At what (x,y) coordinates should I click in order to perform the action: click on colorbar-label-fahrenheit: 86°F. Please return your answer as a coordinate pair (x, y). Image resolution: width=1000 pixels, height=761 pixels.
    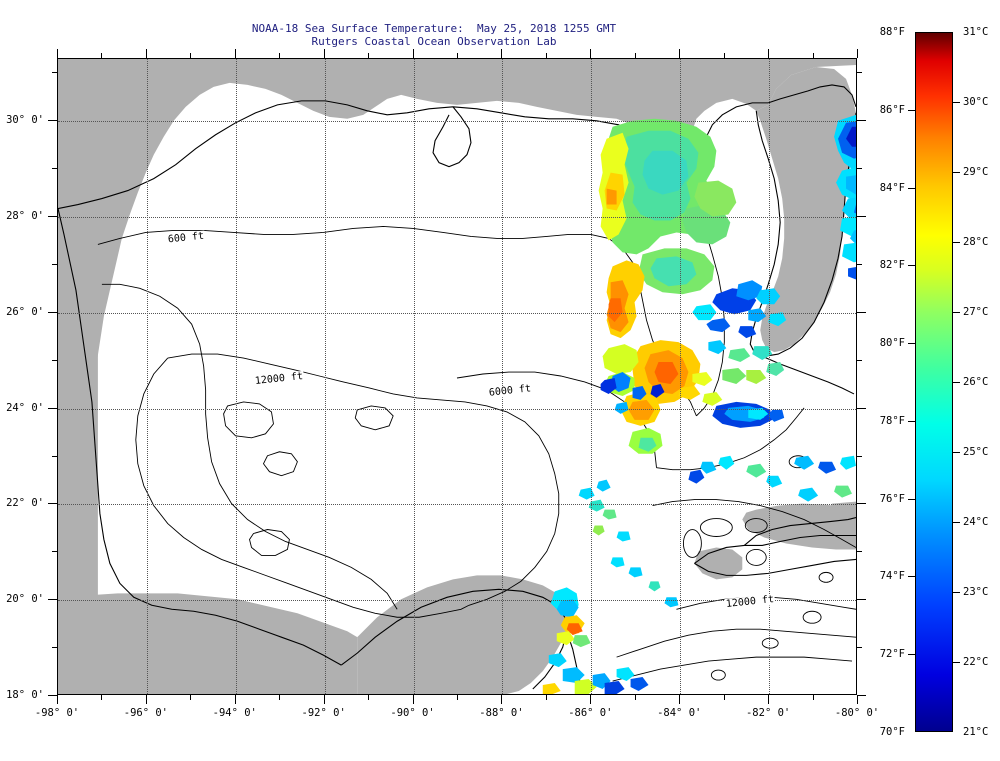
    Looking at the image, I should click on (892, 109).